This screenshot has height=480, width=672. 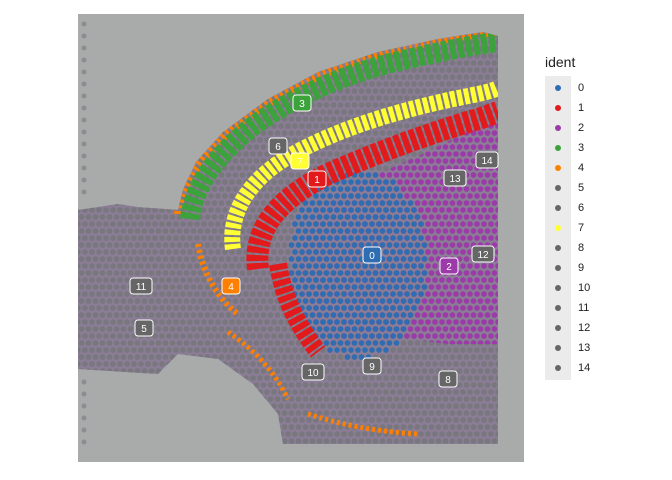 I want to click on cluster-label-9-text: 9, so click(x=372, y=367).